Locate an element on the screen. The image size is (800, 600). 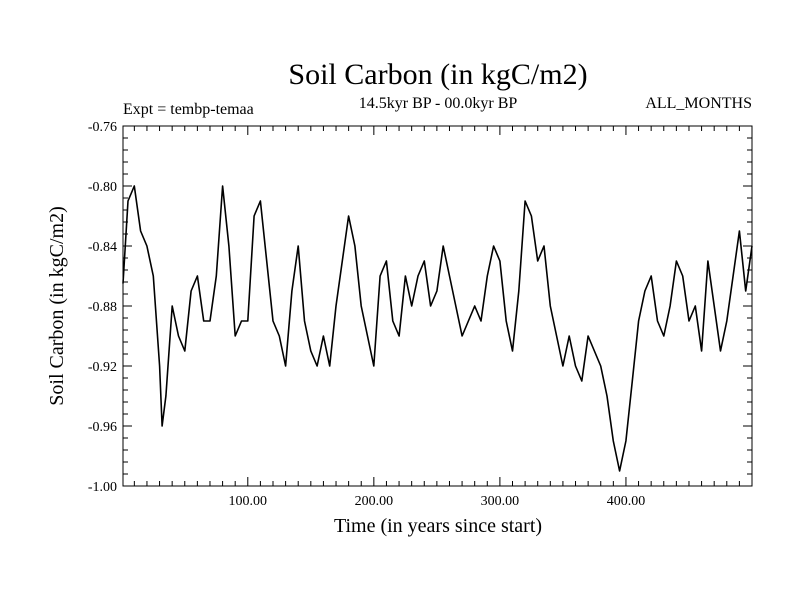
y-tick-label: -0.92 is located at coordinates (102, 367).